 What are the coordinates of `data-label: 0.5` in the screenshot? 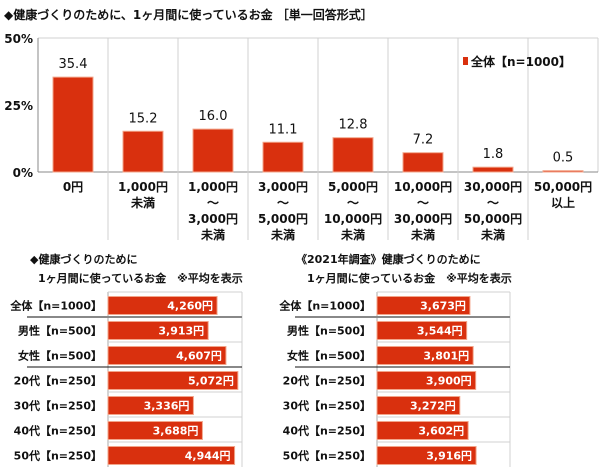 It's located at (563, 158).